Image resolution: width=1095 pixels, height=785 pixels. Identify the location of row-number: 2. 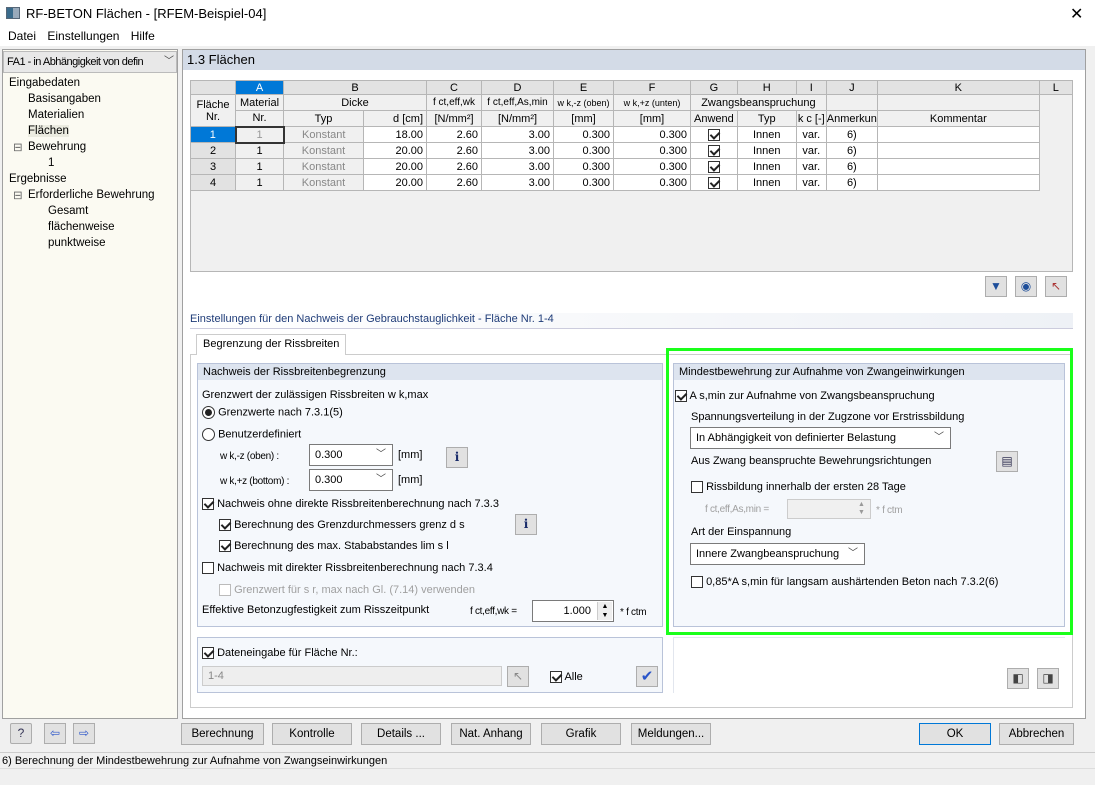
(213, 150).